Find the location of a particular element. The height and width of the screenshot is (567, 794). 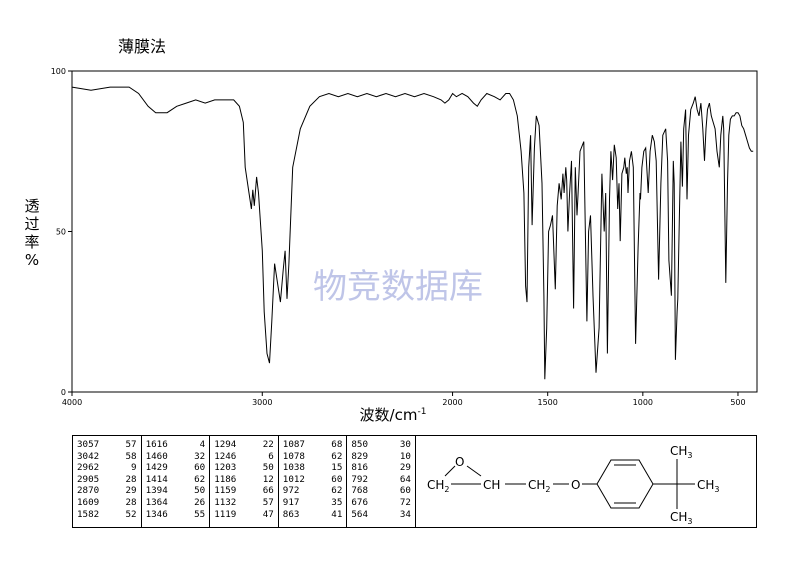

peak-wavenumber: 972 is located at coordinates (291, 491).